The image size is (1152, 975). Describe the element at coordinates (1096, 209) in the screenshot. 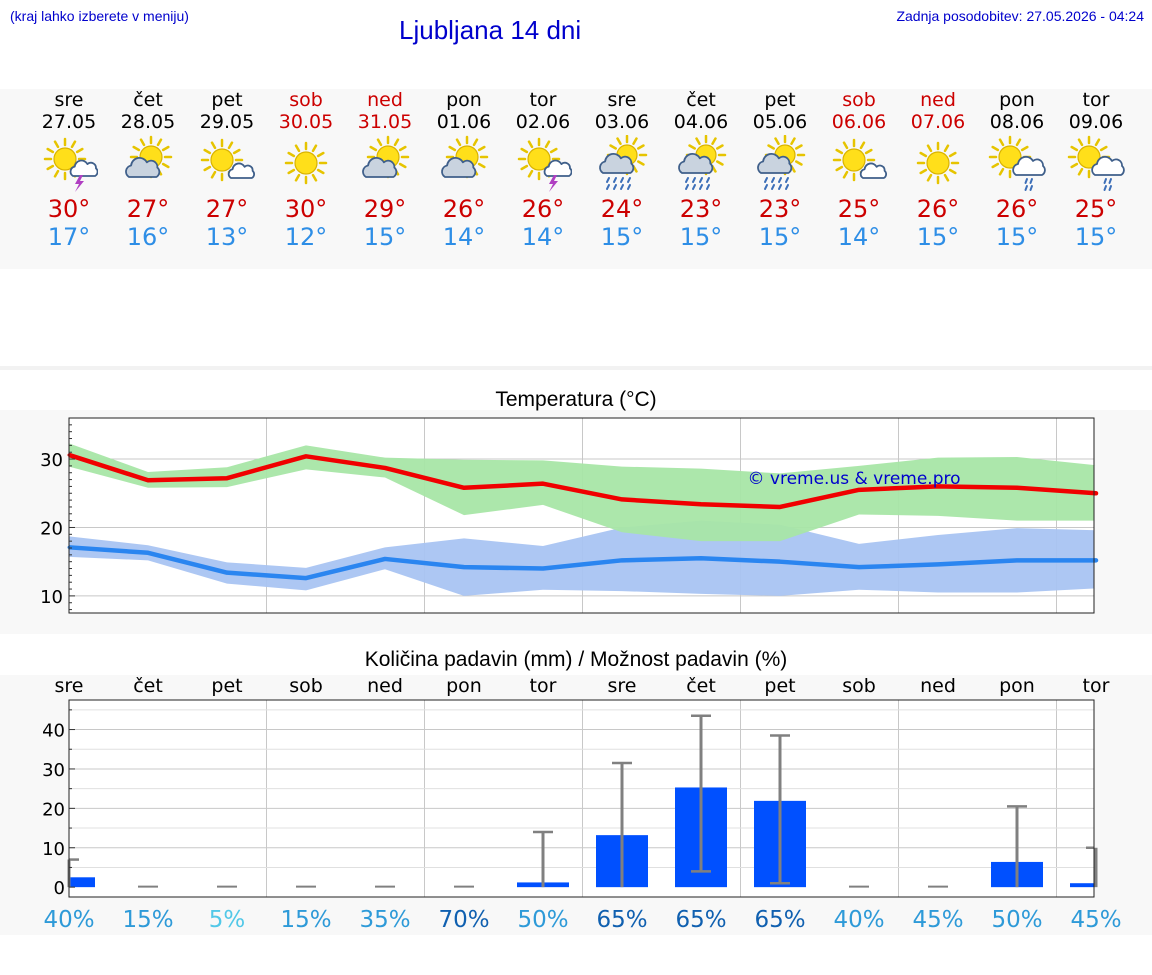

I see `max-temp: 25°` at that location.